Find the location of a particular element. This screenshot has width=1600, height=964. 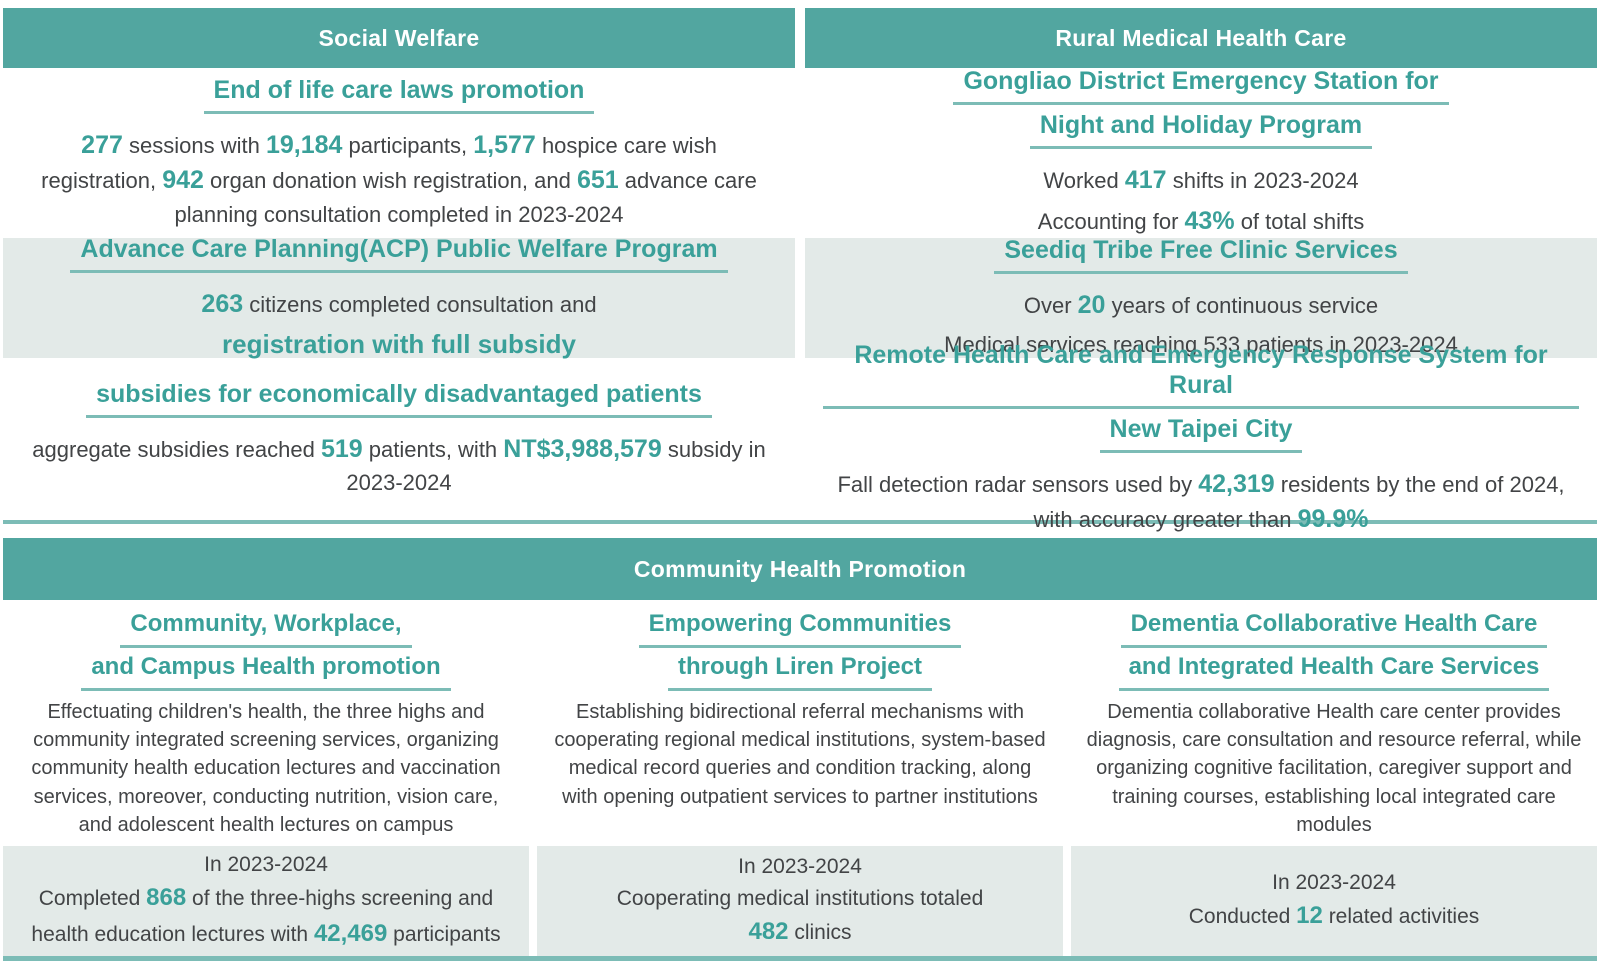

text-segment: Completed is located at coordinates (92, 899).